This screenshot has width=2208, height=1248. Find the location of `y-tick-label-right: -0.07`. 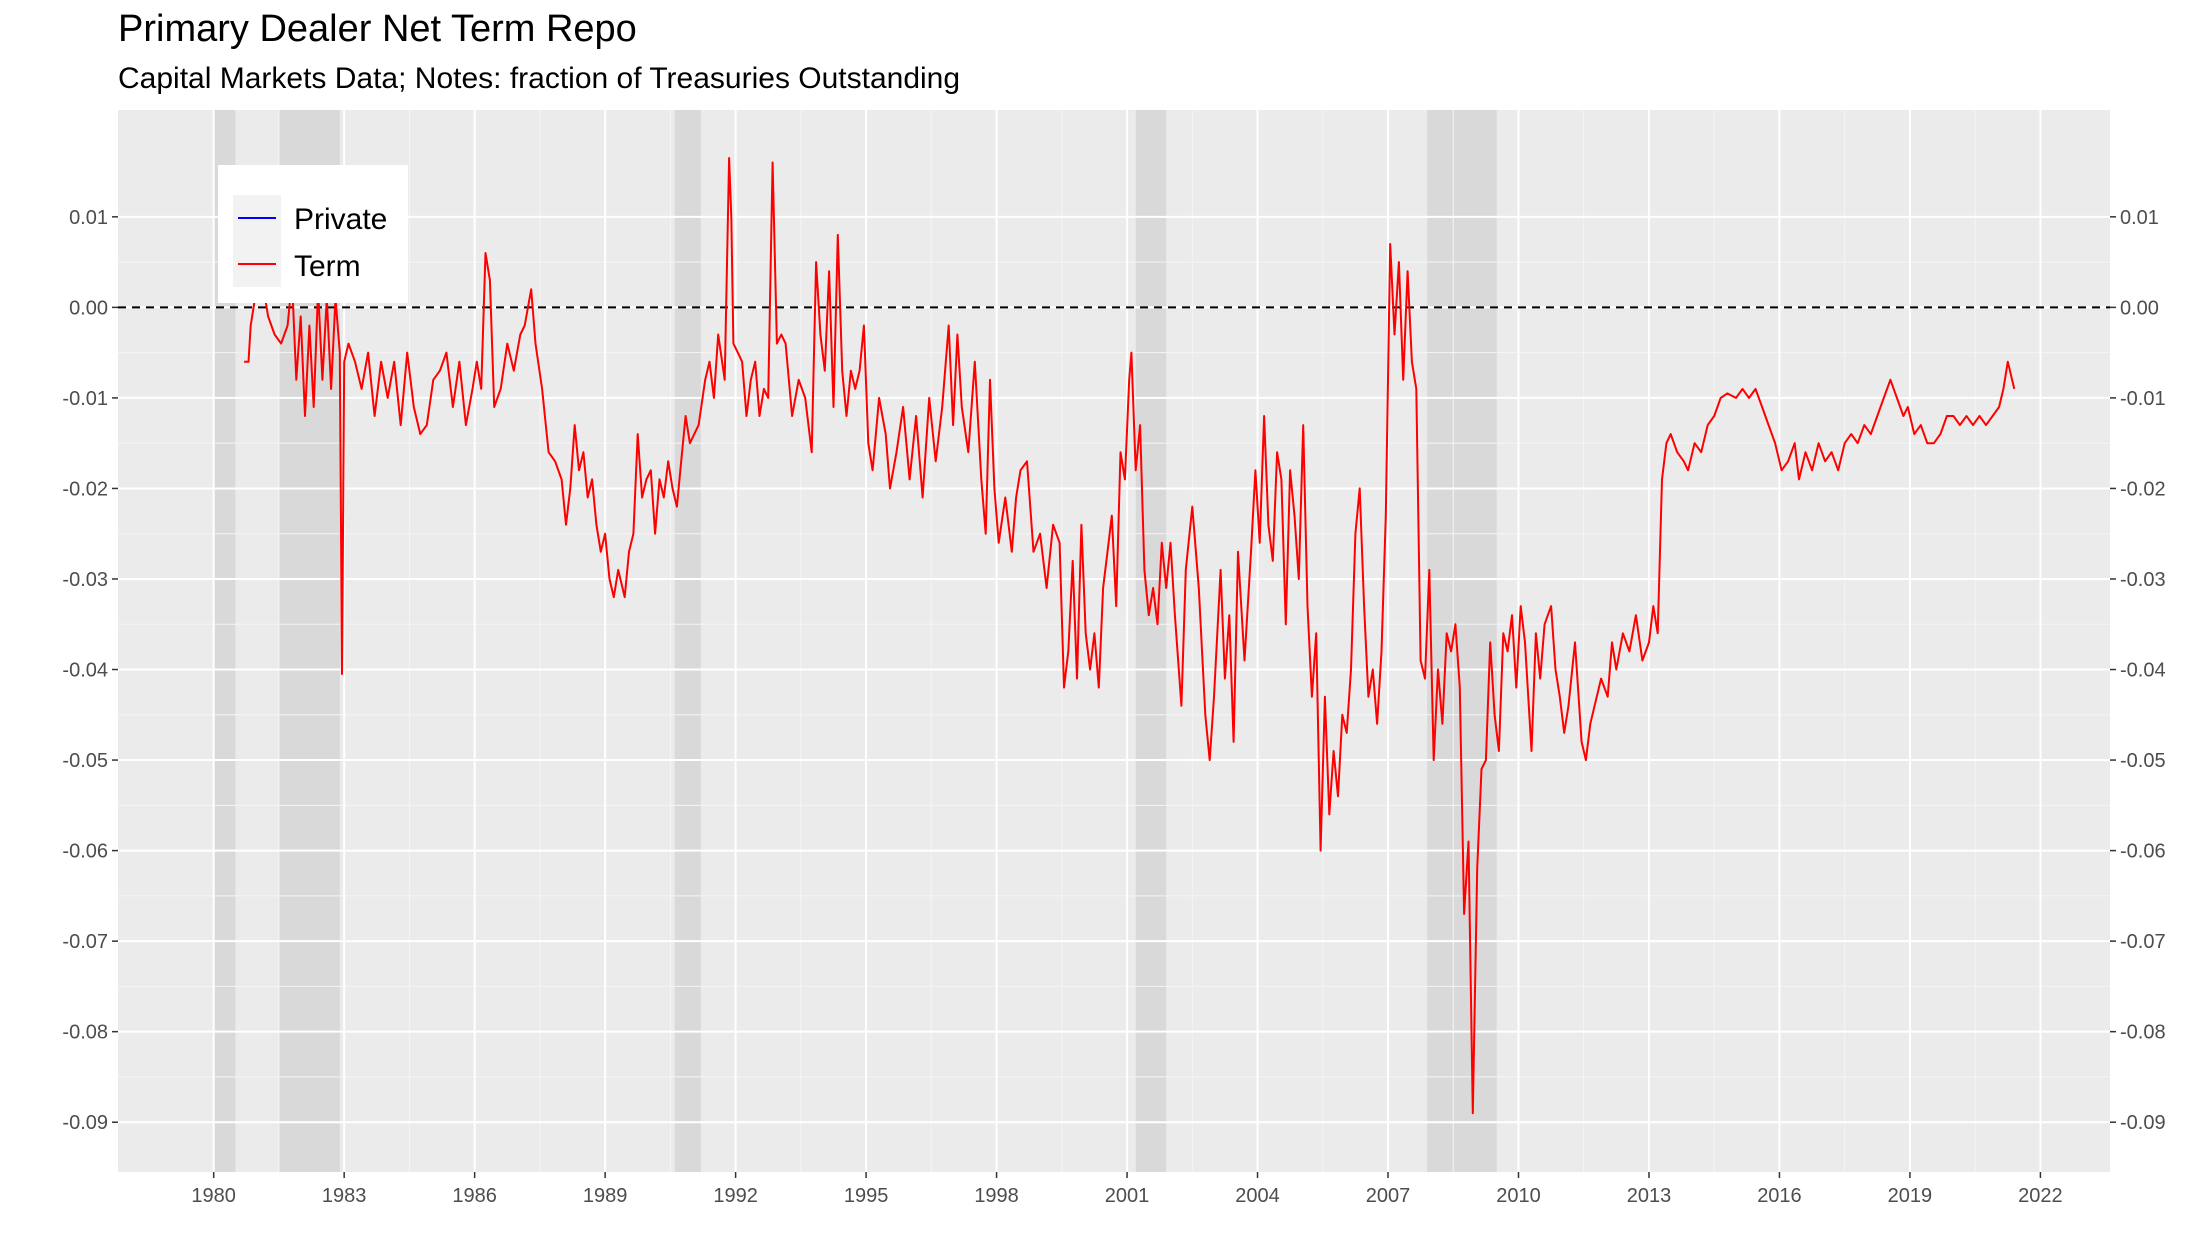

y-tick-label-right: -0.07 is located at coordinates (2143, 942).